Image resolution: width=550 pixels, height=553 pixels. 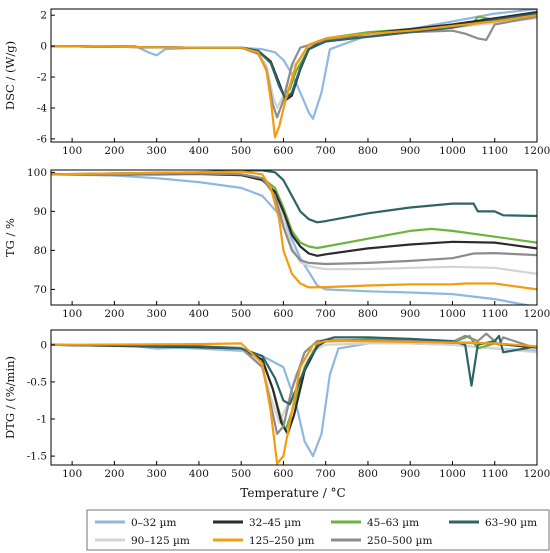 What do you see at coordinates (10, 237) in the screenshot?
I see `y-axis-label: TG / %` at bounding box center [10, 237].